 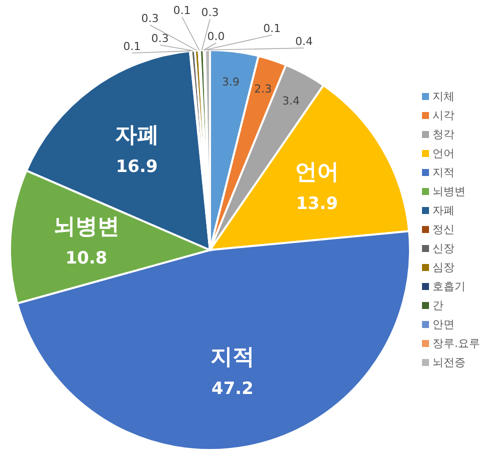 What do you see at coordinates (232, 388) in the screenshot?
I see `data-label: 47.2` at bounding box center [232, 388].